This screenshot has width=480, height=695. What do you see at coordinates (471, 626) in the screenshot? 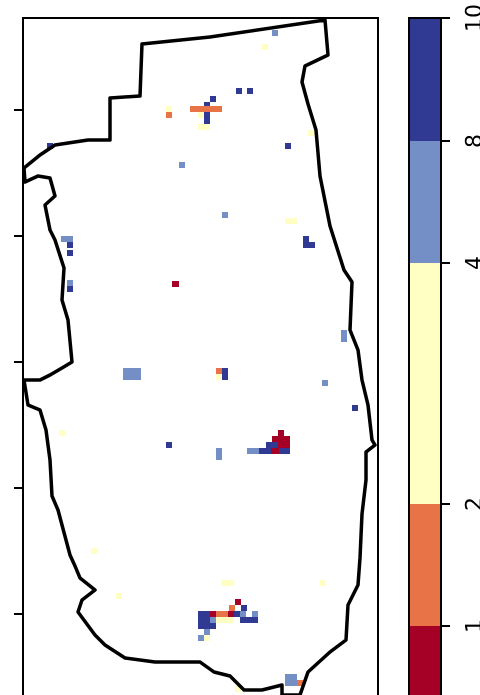
I see `legend-tick-label: 1` at bounding box center [471, 626].